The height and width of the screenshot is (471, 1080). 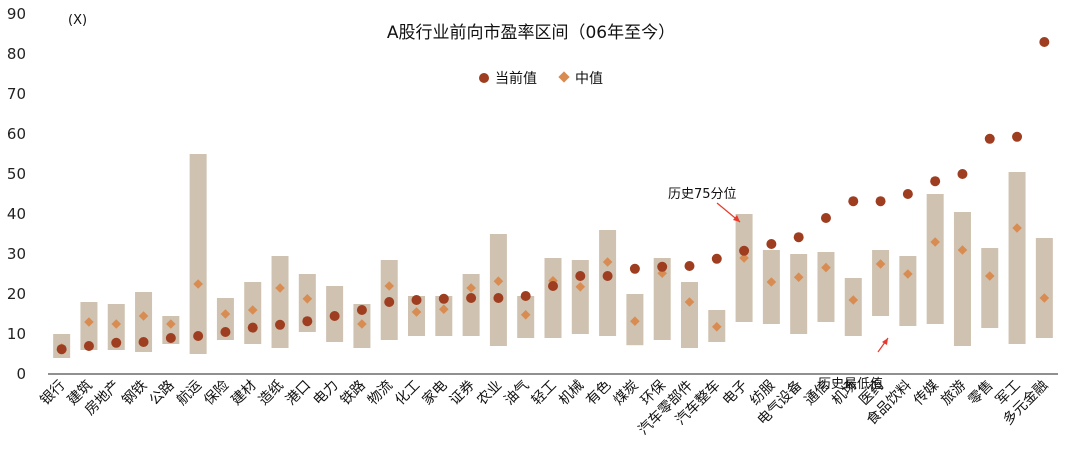 I want to click on x-tick-label: 煤炭, so click(x=626, y=393).